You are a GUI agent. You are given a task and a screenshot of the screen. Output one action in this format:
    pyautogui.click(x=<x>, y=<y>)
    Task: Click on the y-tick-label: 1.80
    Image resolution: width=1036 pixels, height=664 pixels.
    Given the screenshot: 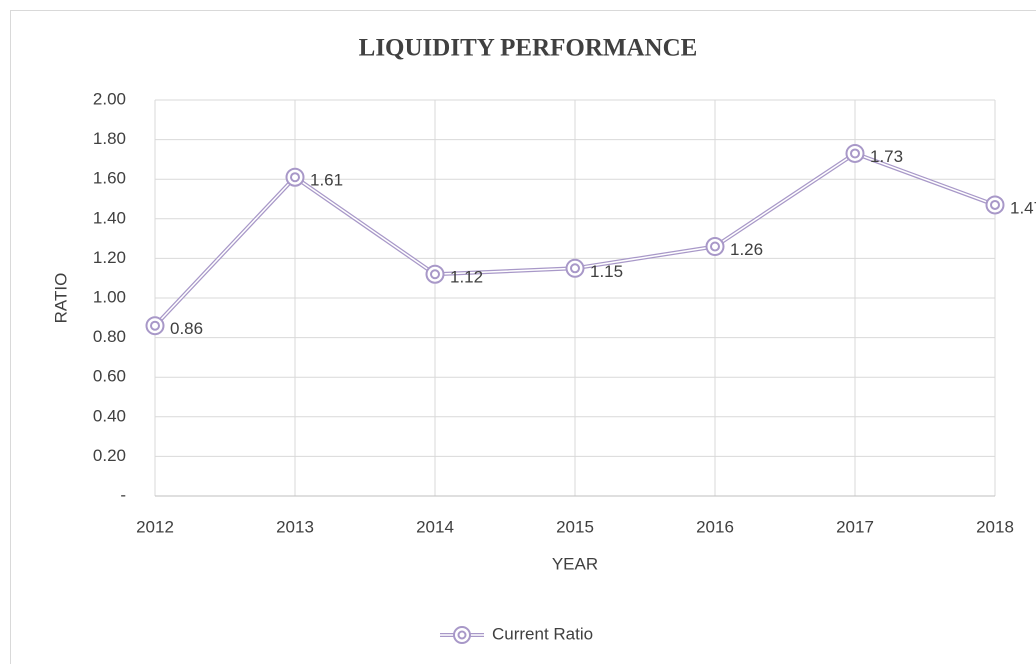 What is the action you would take?
    pyautogui.click(x=109, y=138)
    